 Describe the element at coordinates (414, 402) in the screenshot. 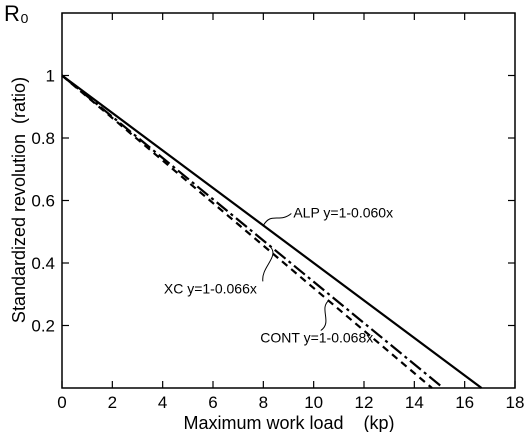

I see `x-tick-label: 14` at that location.